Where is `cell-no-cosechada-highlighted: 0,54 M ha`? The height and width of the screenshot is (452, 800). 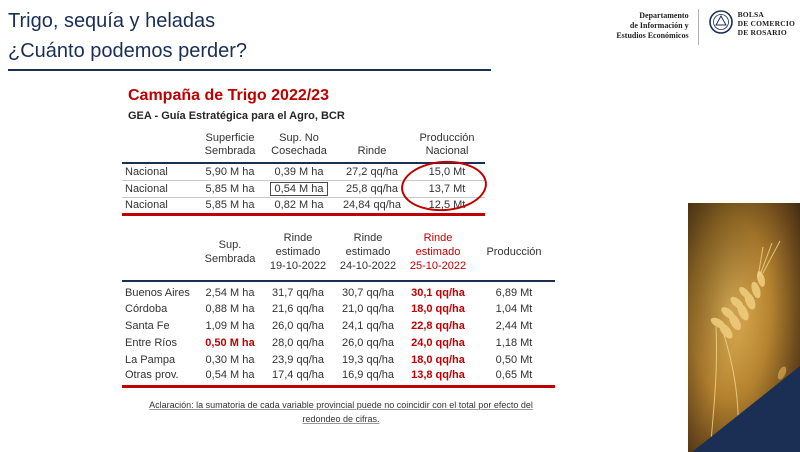
cell-no-cosechada-highlighted: 0,54 M ha is located at coordinates (299, 189).